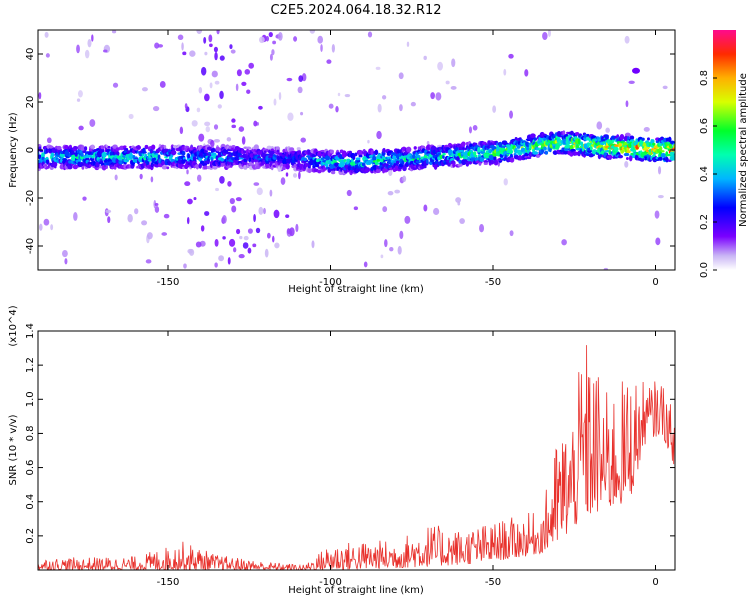  What do you see at coordinates (30, 433) in the screenshot?
I see `snr-y-tick-label: 0.8` at bounding box center [30, 433].